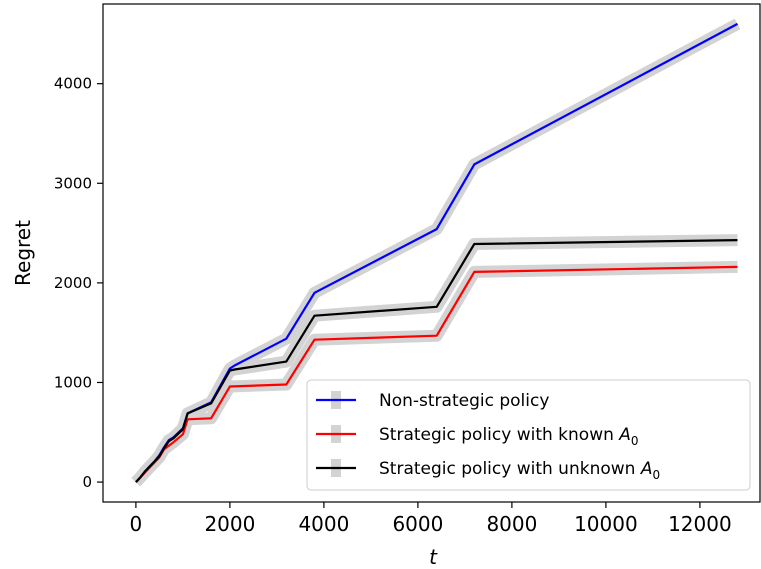 This screenshot has width=761, height=569. I want to click on x-tick-label: 8000, so click(511, 524).